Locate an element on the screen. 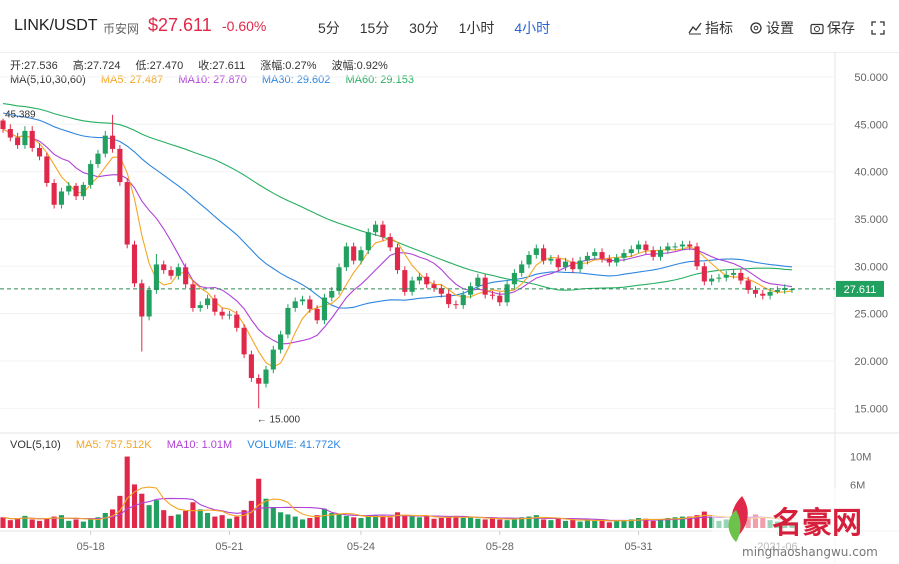 Image resolution: width=899 pixels, height=564 pixels. volume-tick-label: 10M is located at coordinates (860, 458).